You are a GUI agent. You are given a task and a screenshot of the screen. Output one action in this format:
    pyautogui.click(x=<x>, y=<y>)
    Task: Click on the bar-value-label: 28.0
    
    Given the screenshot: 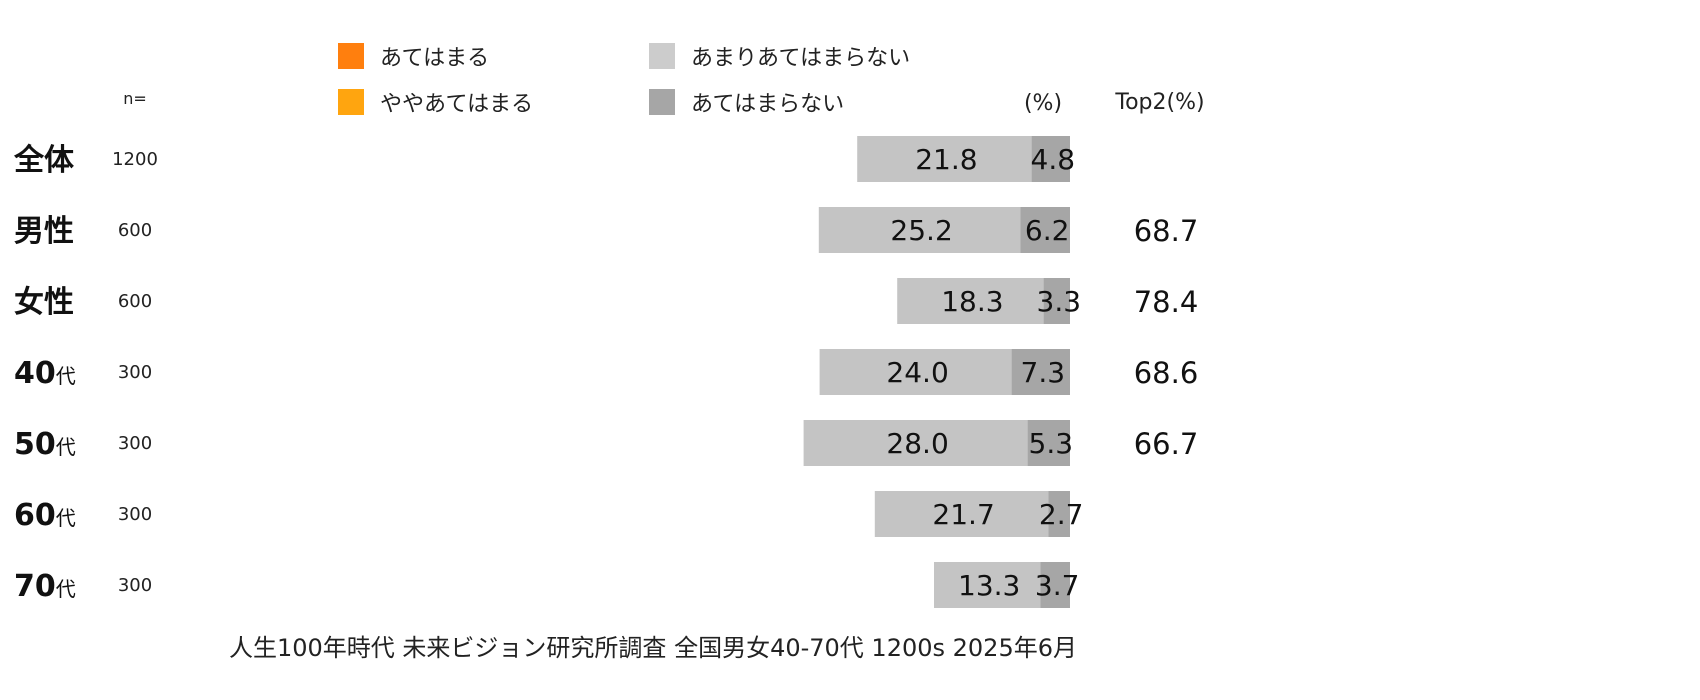 What is the action you would take?
    pyautogui.click(x=917, y=443)
    